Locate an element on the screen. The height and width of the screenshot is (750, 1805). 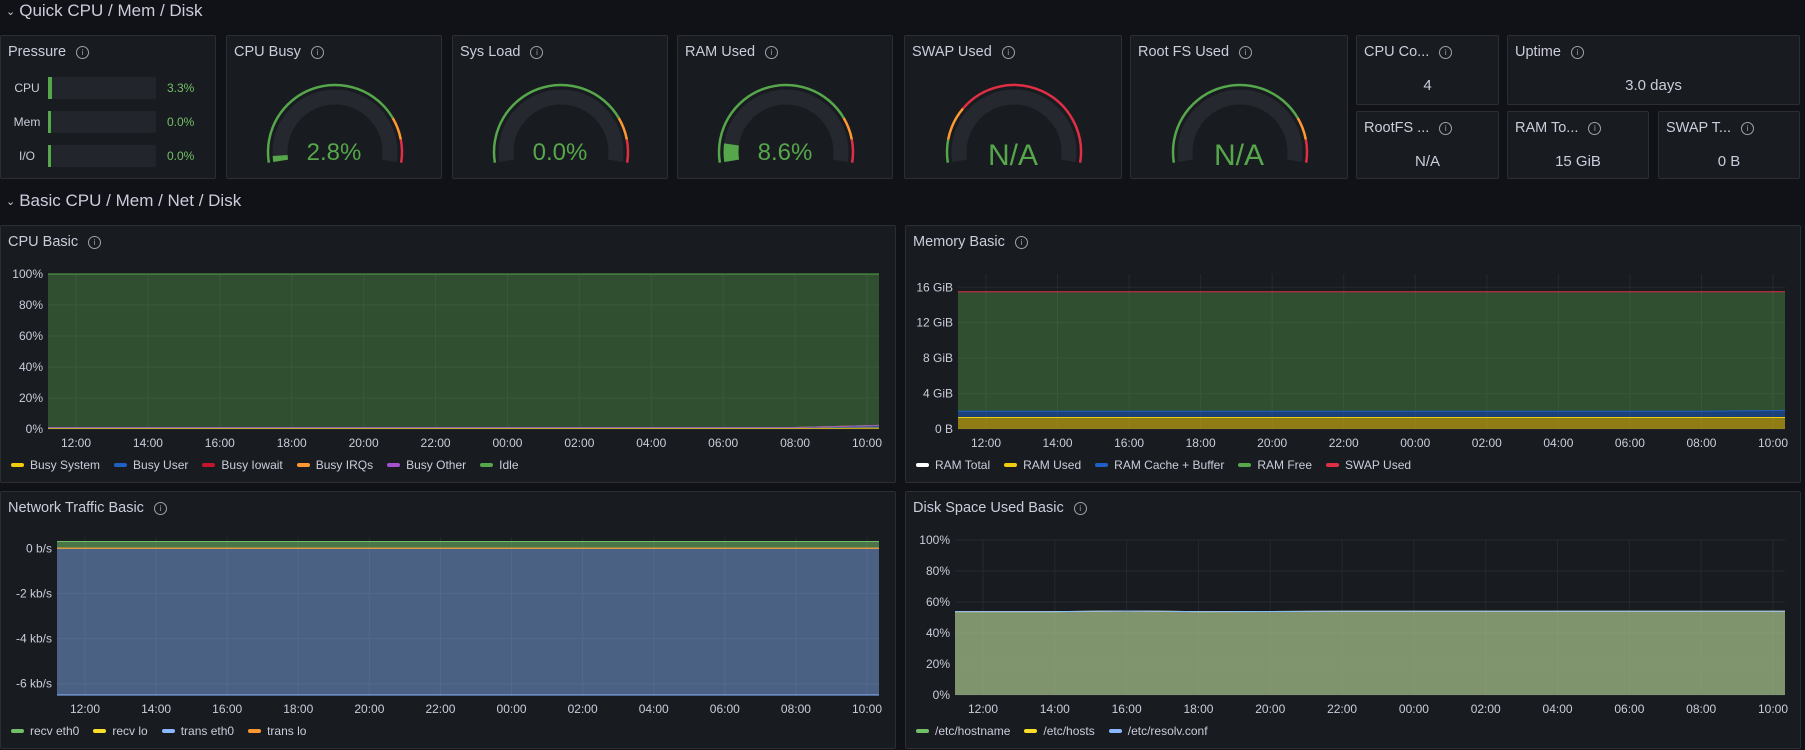
y-tick-label: 0% is located at coordinates (942, 695).